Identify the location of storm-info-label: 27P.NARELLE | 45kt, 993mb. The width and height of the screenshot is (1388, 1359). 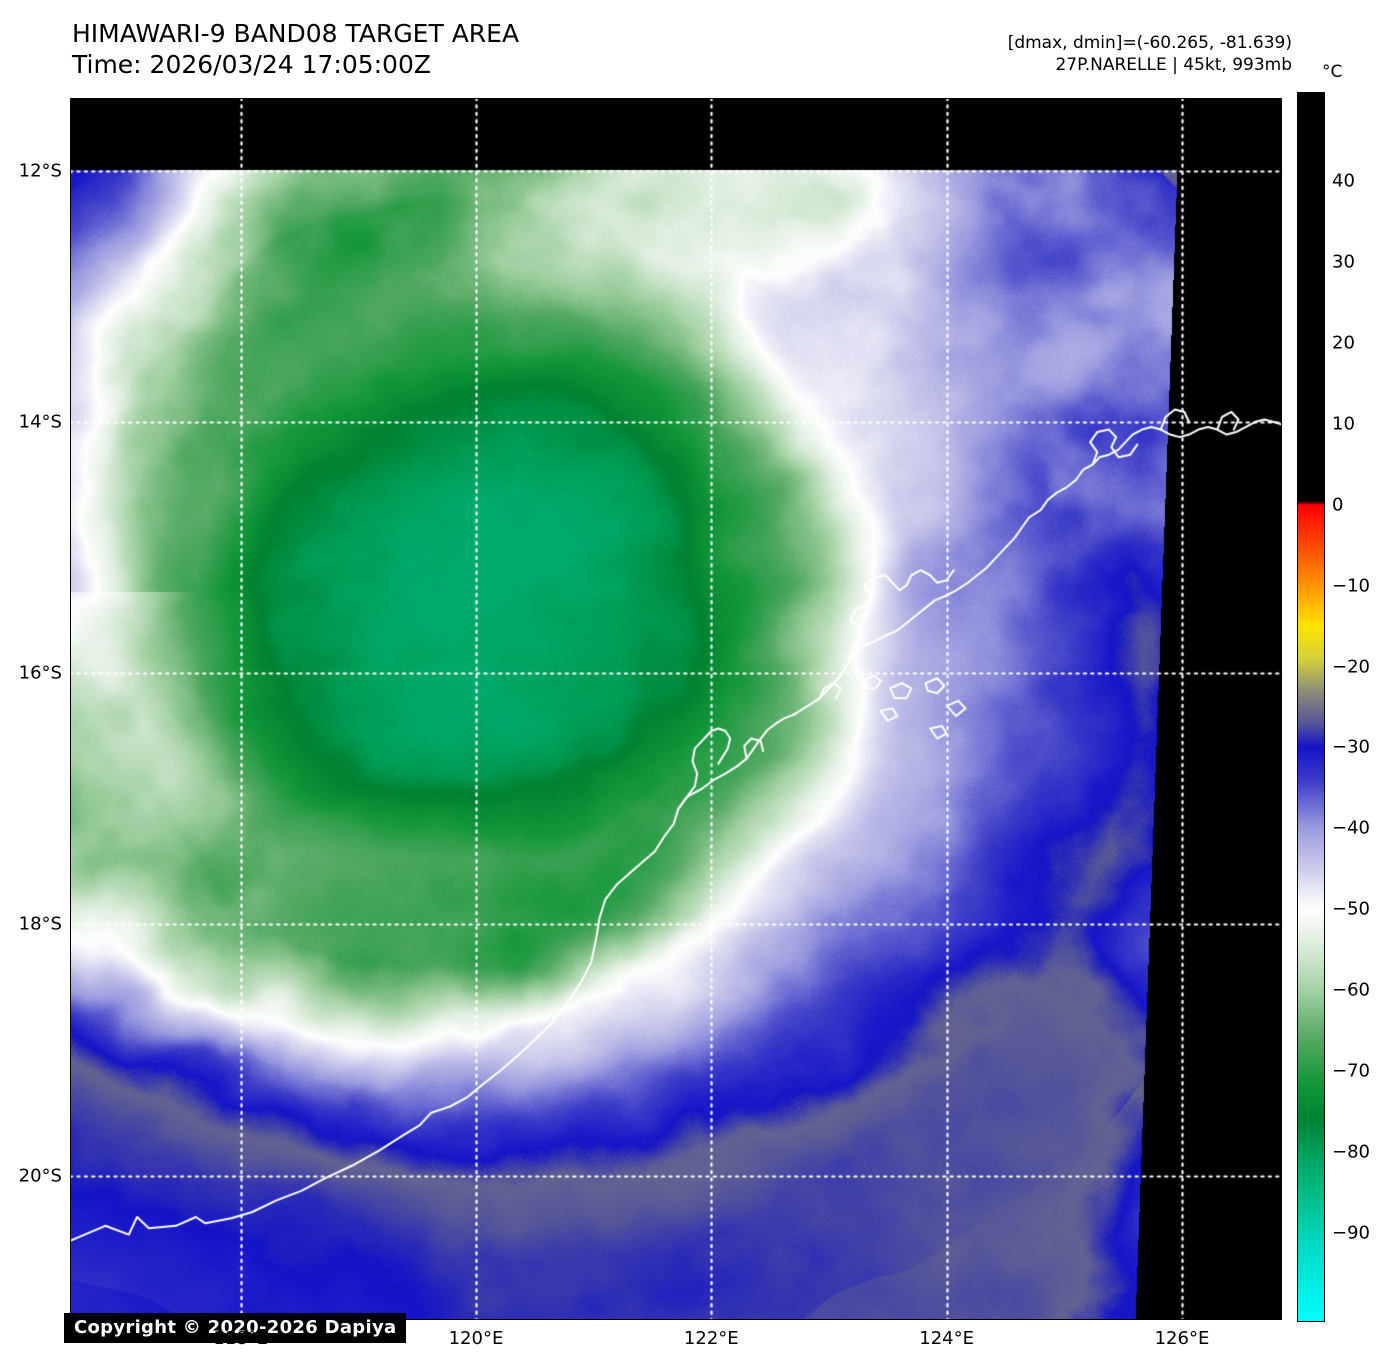
(1173, 65).